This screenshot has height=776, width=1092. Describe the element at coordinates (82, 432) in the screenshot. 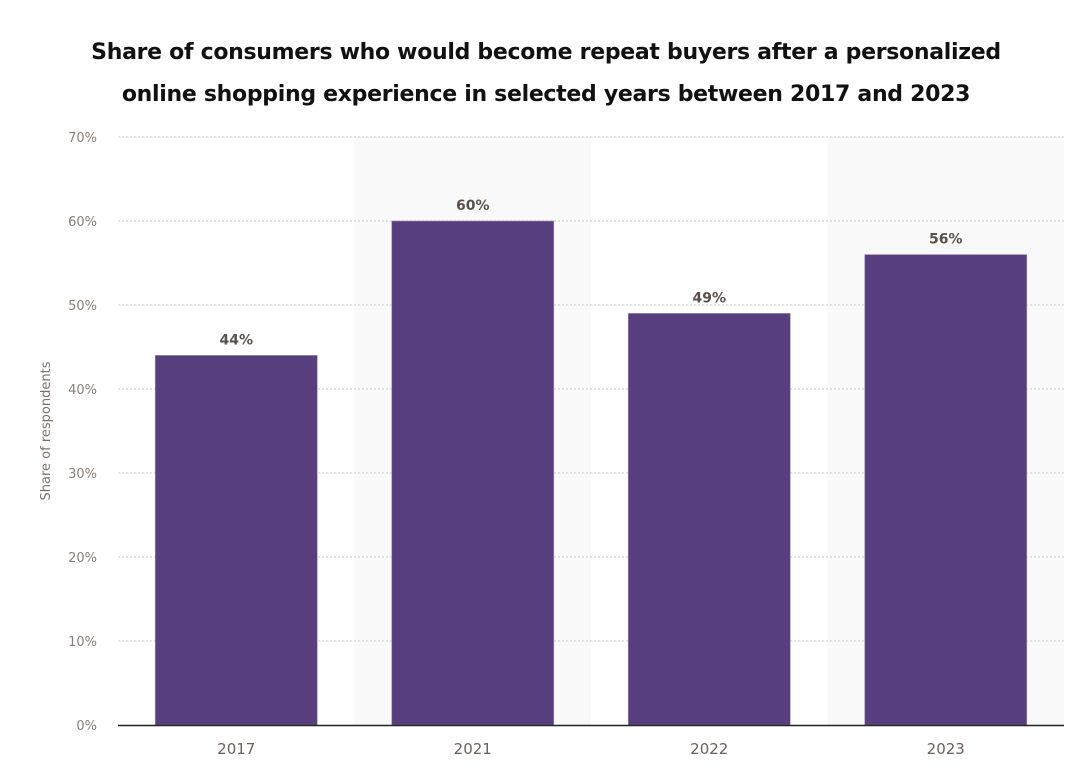

I see `y-axis-ticks: 0% 10% 20% 30% 40% 50% 60% 70%` at that location.